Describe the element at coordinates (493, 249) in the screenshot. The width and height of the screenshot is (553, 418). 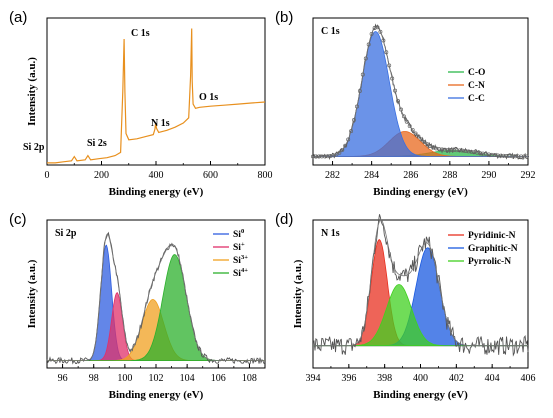
I see `legend-entry: Graphitic-N` at that location.